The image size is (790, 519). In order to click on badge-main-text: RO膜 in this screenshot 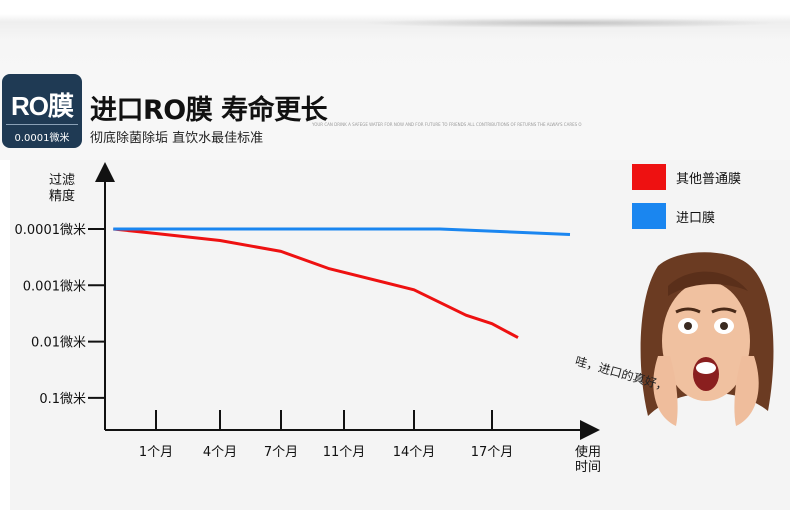, I will do `click(42, 106)`.